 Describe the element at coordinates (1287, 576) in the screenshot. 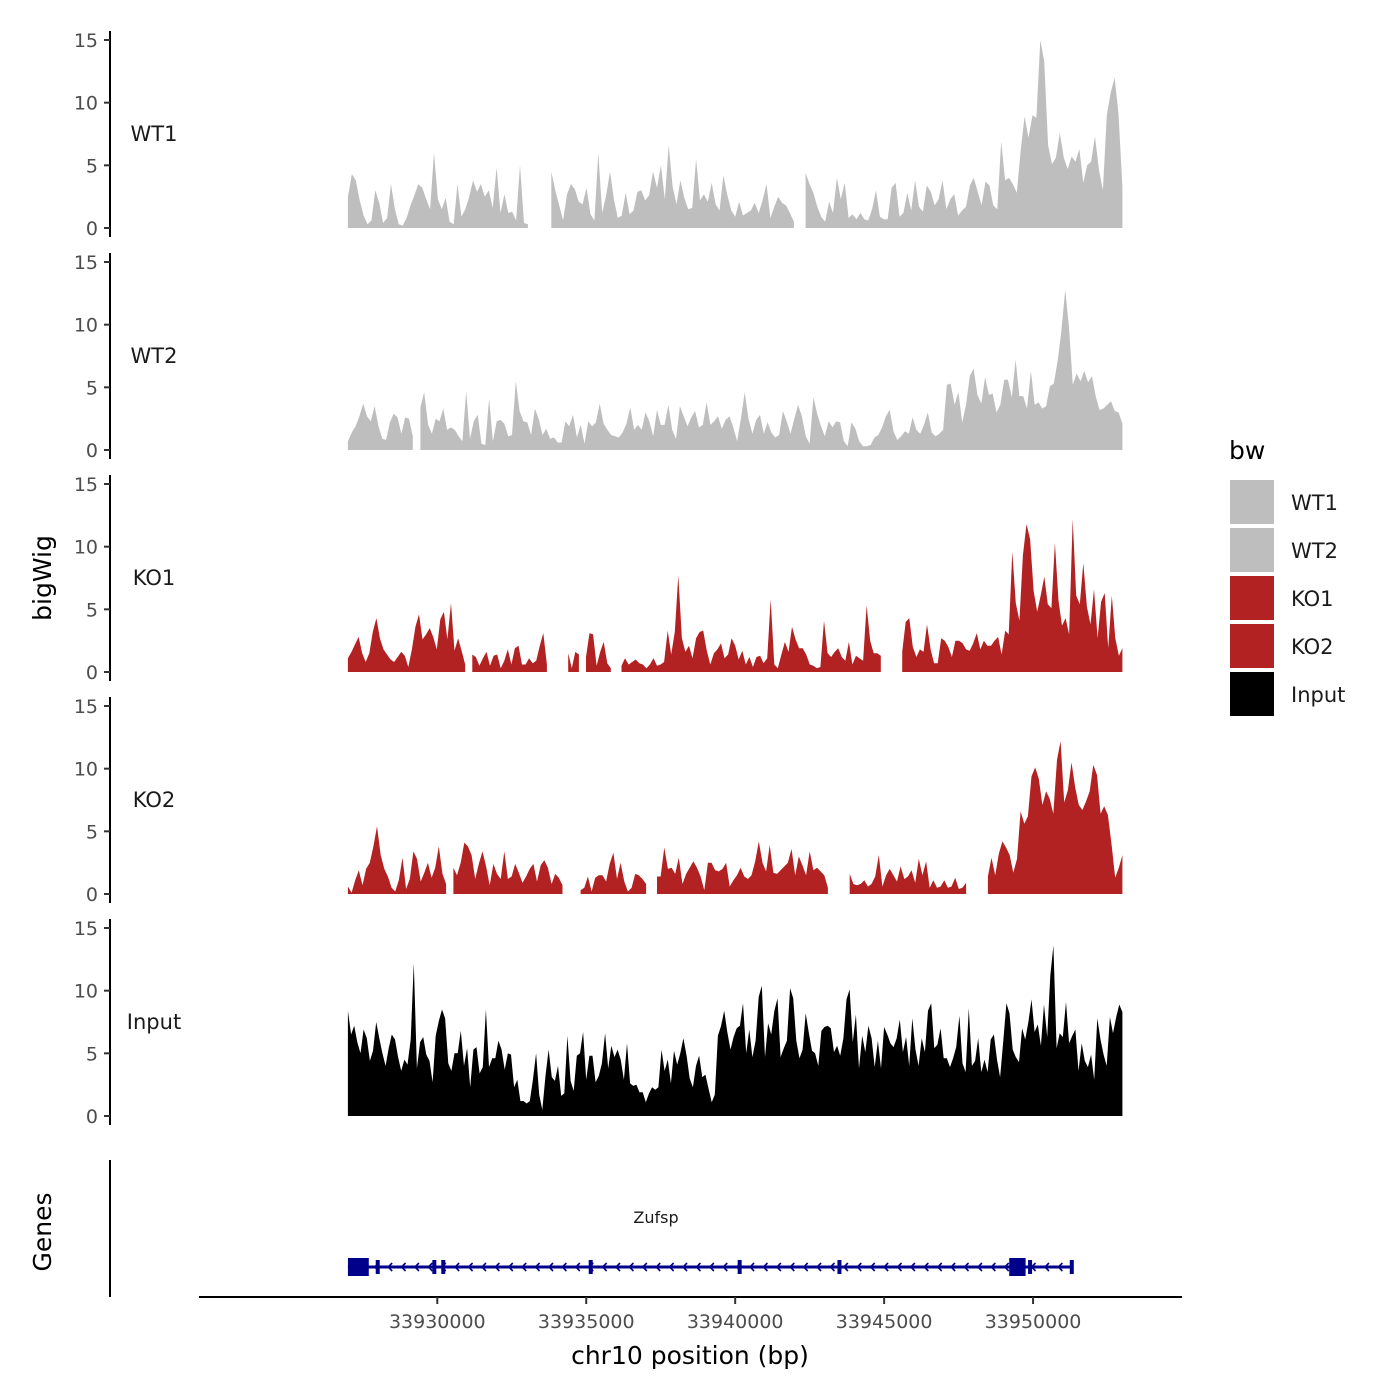

I see `legend: bw WT1 WT2 KO1 KO2 Input` at that location.